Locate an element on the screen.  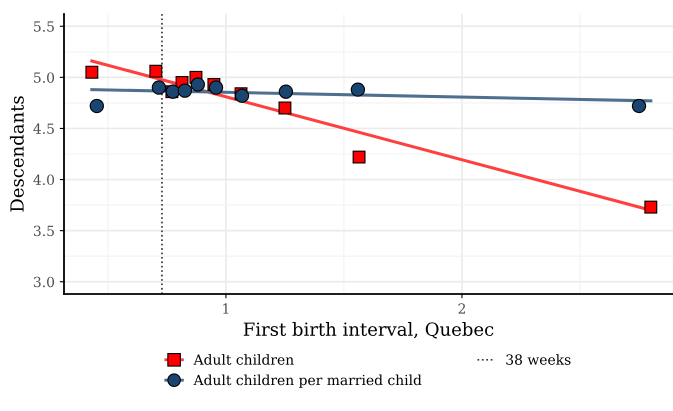
x-tick-label: 1 is located at coordinates (225, 308).